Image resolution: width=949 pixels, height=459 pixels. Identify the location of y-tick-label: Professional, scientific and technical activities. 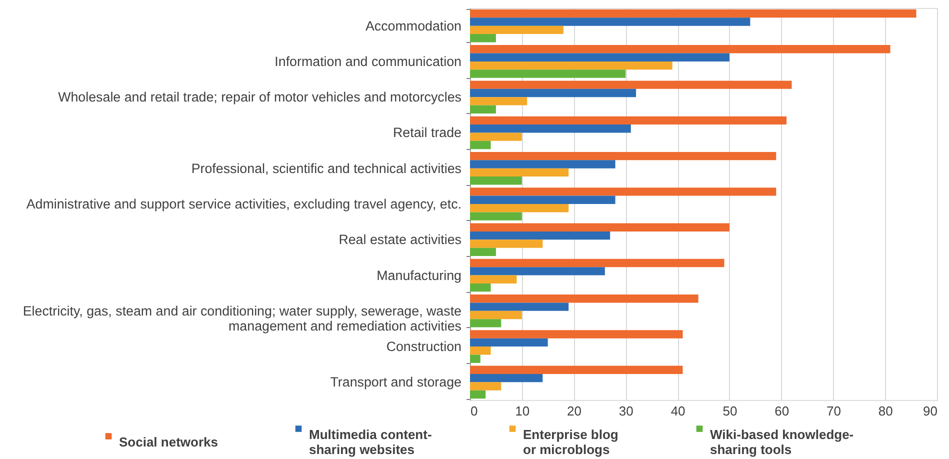
(326, 168).